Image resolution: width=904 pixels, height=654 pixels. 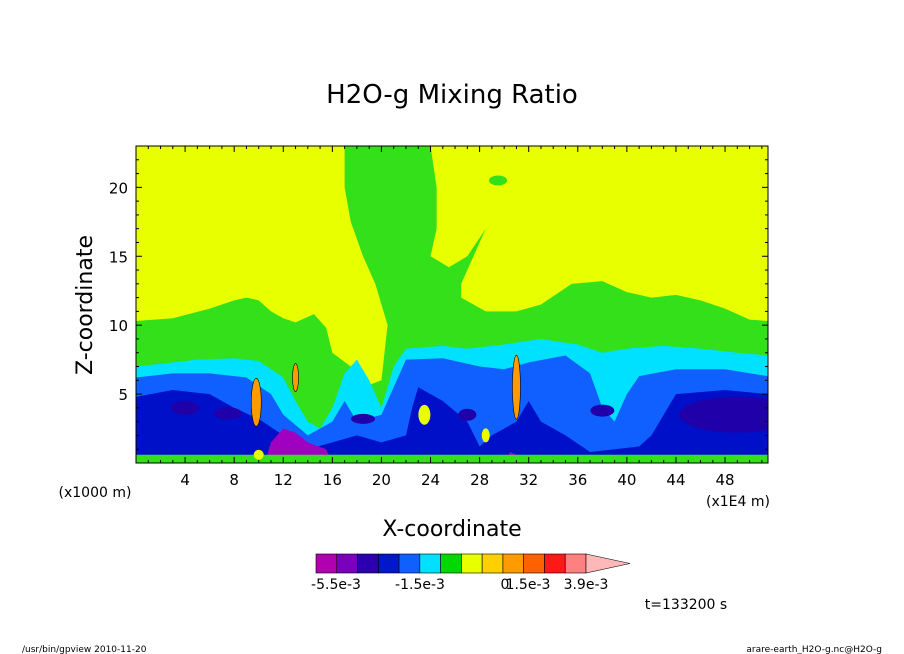 What do you see at coordinates (738, 502) in the screenshot?
I see `x-scale-label: (x1E4 m)` at bounding box center [738, 502].